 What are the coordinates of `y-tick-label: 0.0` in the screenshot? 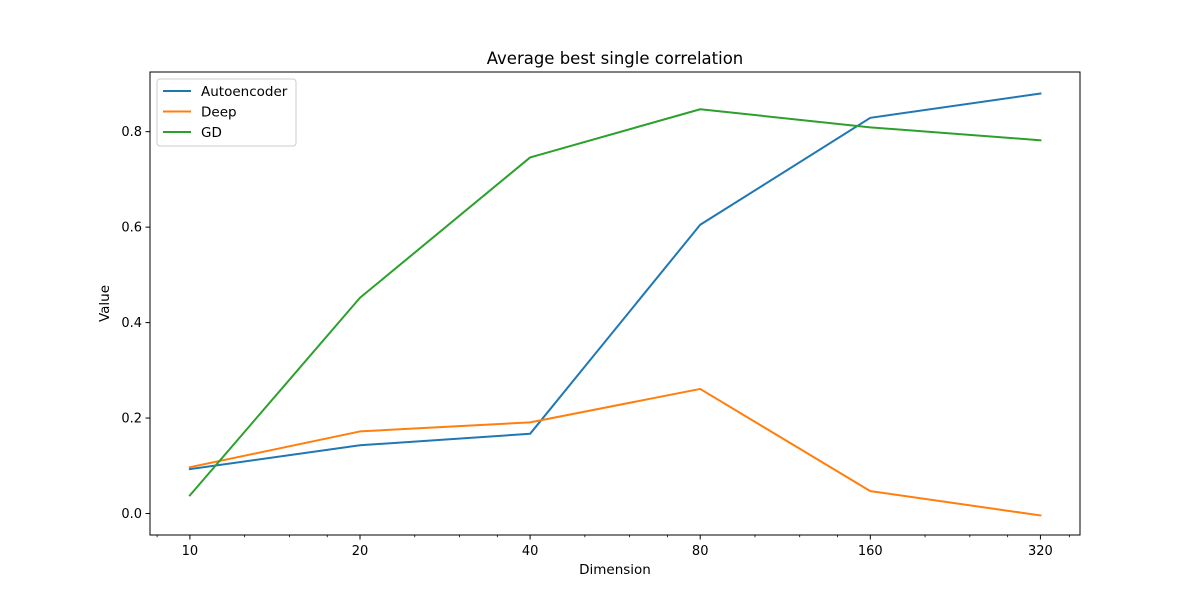 It's located at (131, 514).